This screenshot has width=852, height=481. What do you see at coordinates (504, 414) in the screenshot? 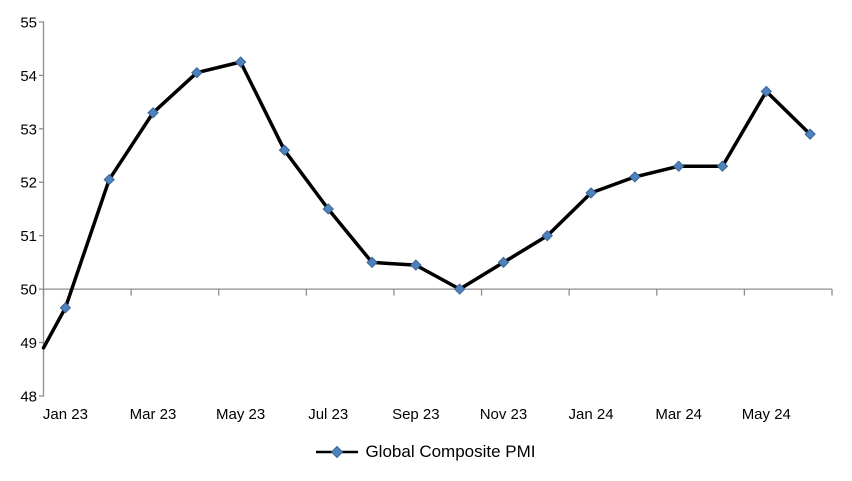
I see `x-axis-label: Nov 23` at bounding box center [504, 414].